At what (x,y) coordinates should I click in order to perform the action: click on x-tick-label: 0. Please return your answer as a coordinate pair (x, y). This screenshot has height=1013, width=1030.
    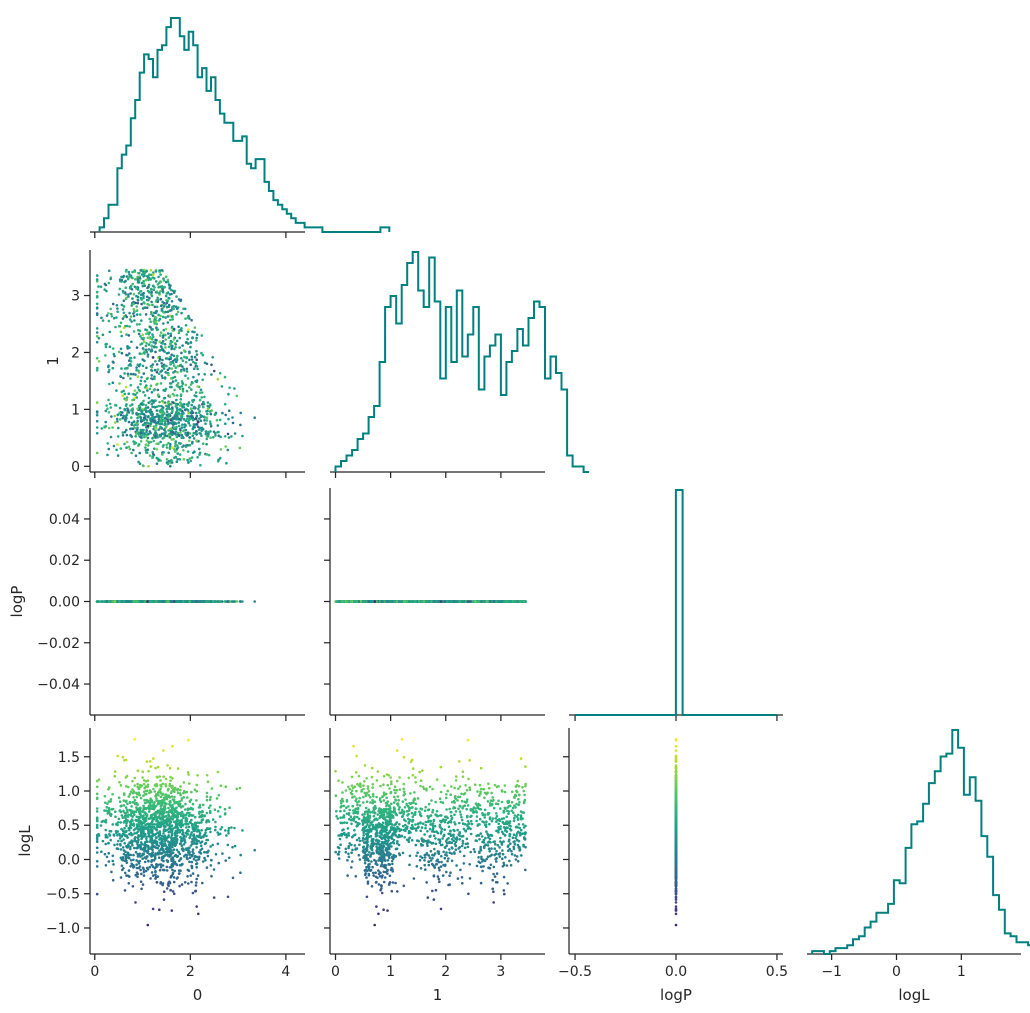
    Looking at the image, I should click on (94, 972).